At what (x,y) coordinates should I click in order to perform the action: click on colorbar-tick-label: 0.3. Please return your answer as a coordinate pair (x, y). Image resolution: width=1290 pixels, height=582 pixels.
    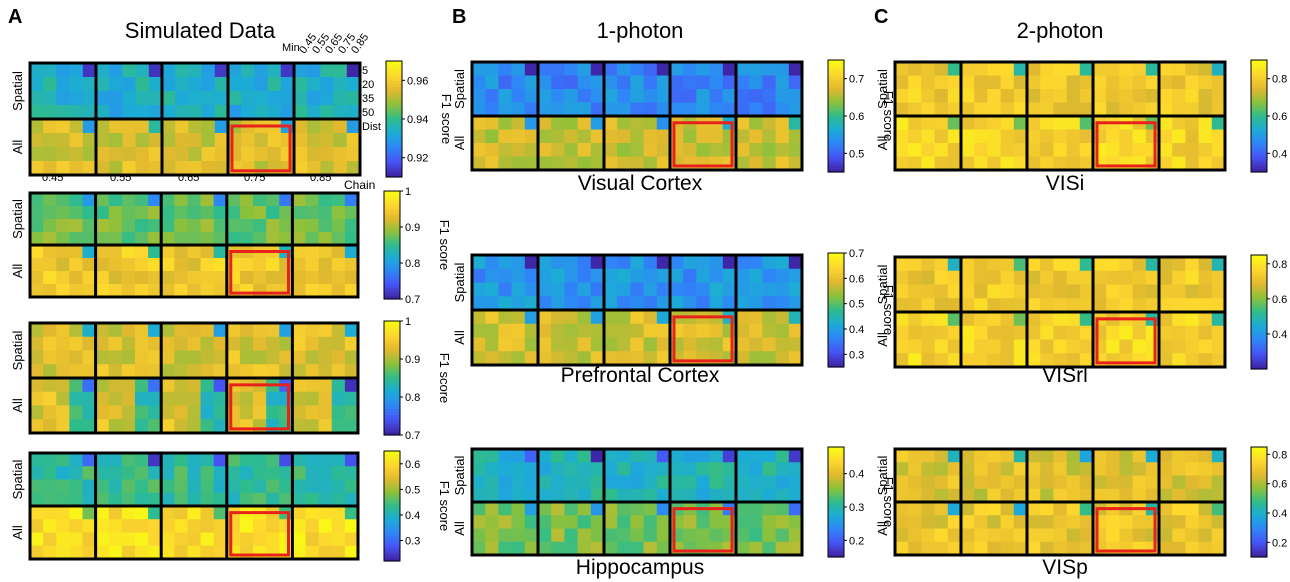
    Looking at the image, I should click on (412, 542).